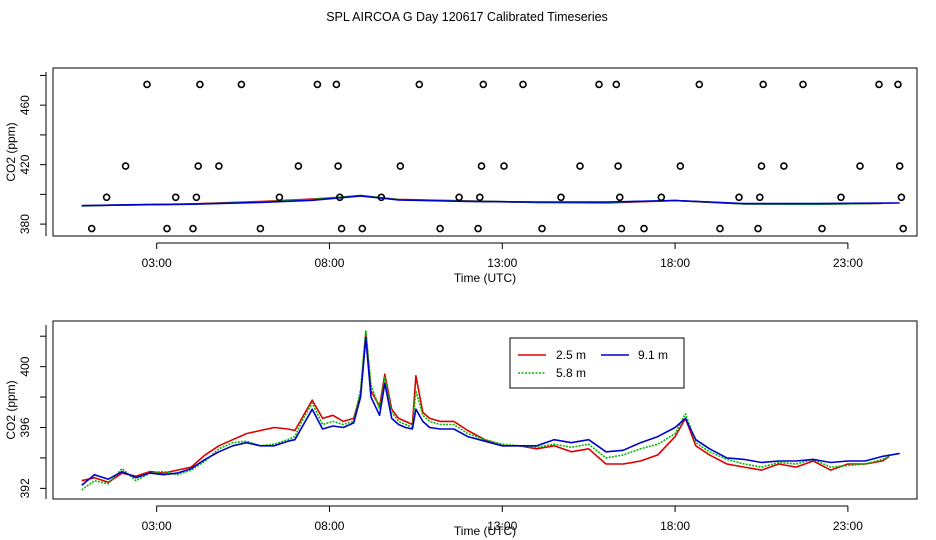  I want to click on top-x-tick-label: 03:00, so click(157, 263).